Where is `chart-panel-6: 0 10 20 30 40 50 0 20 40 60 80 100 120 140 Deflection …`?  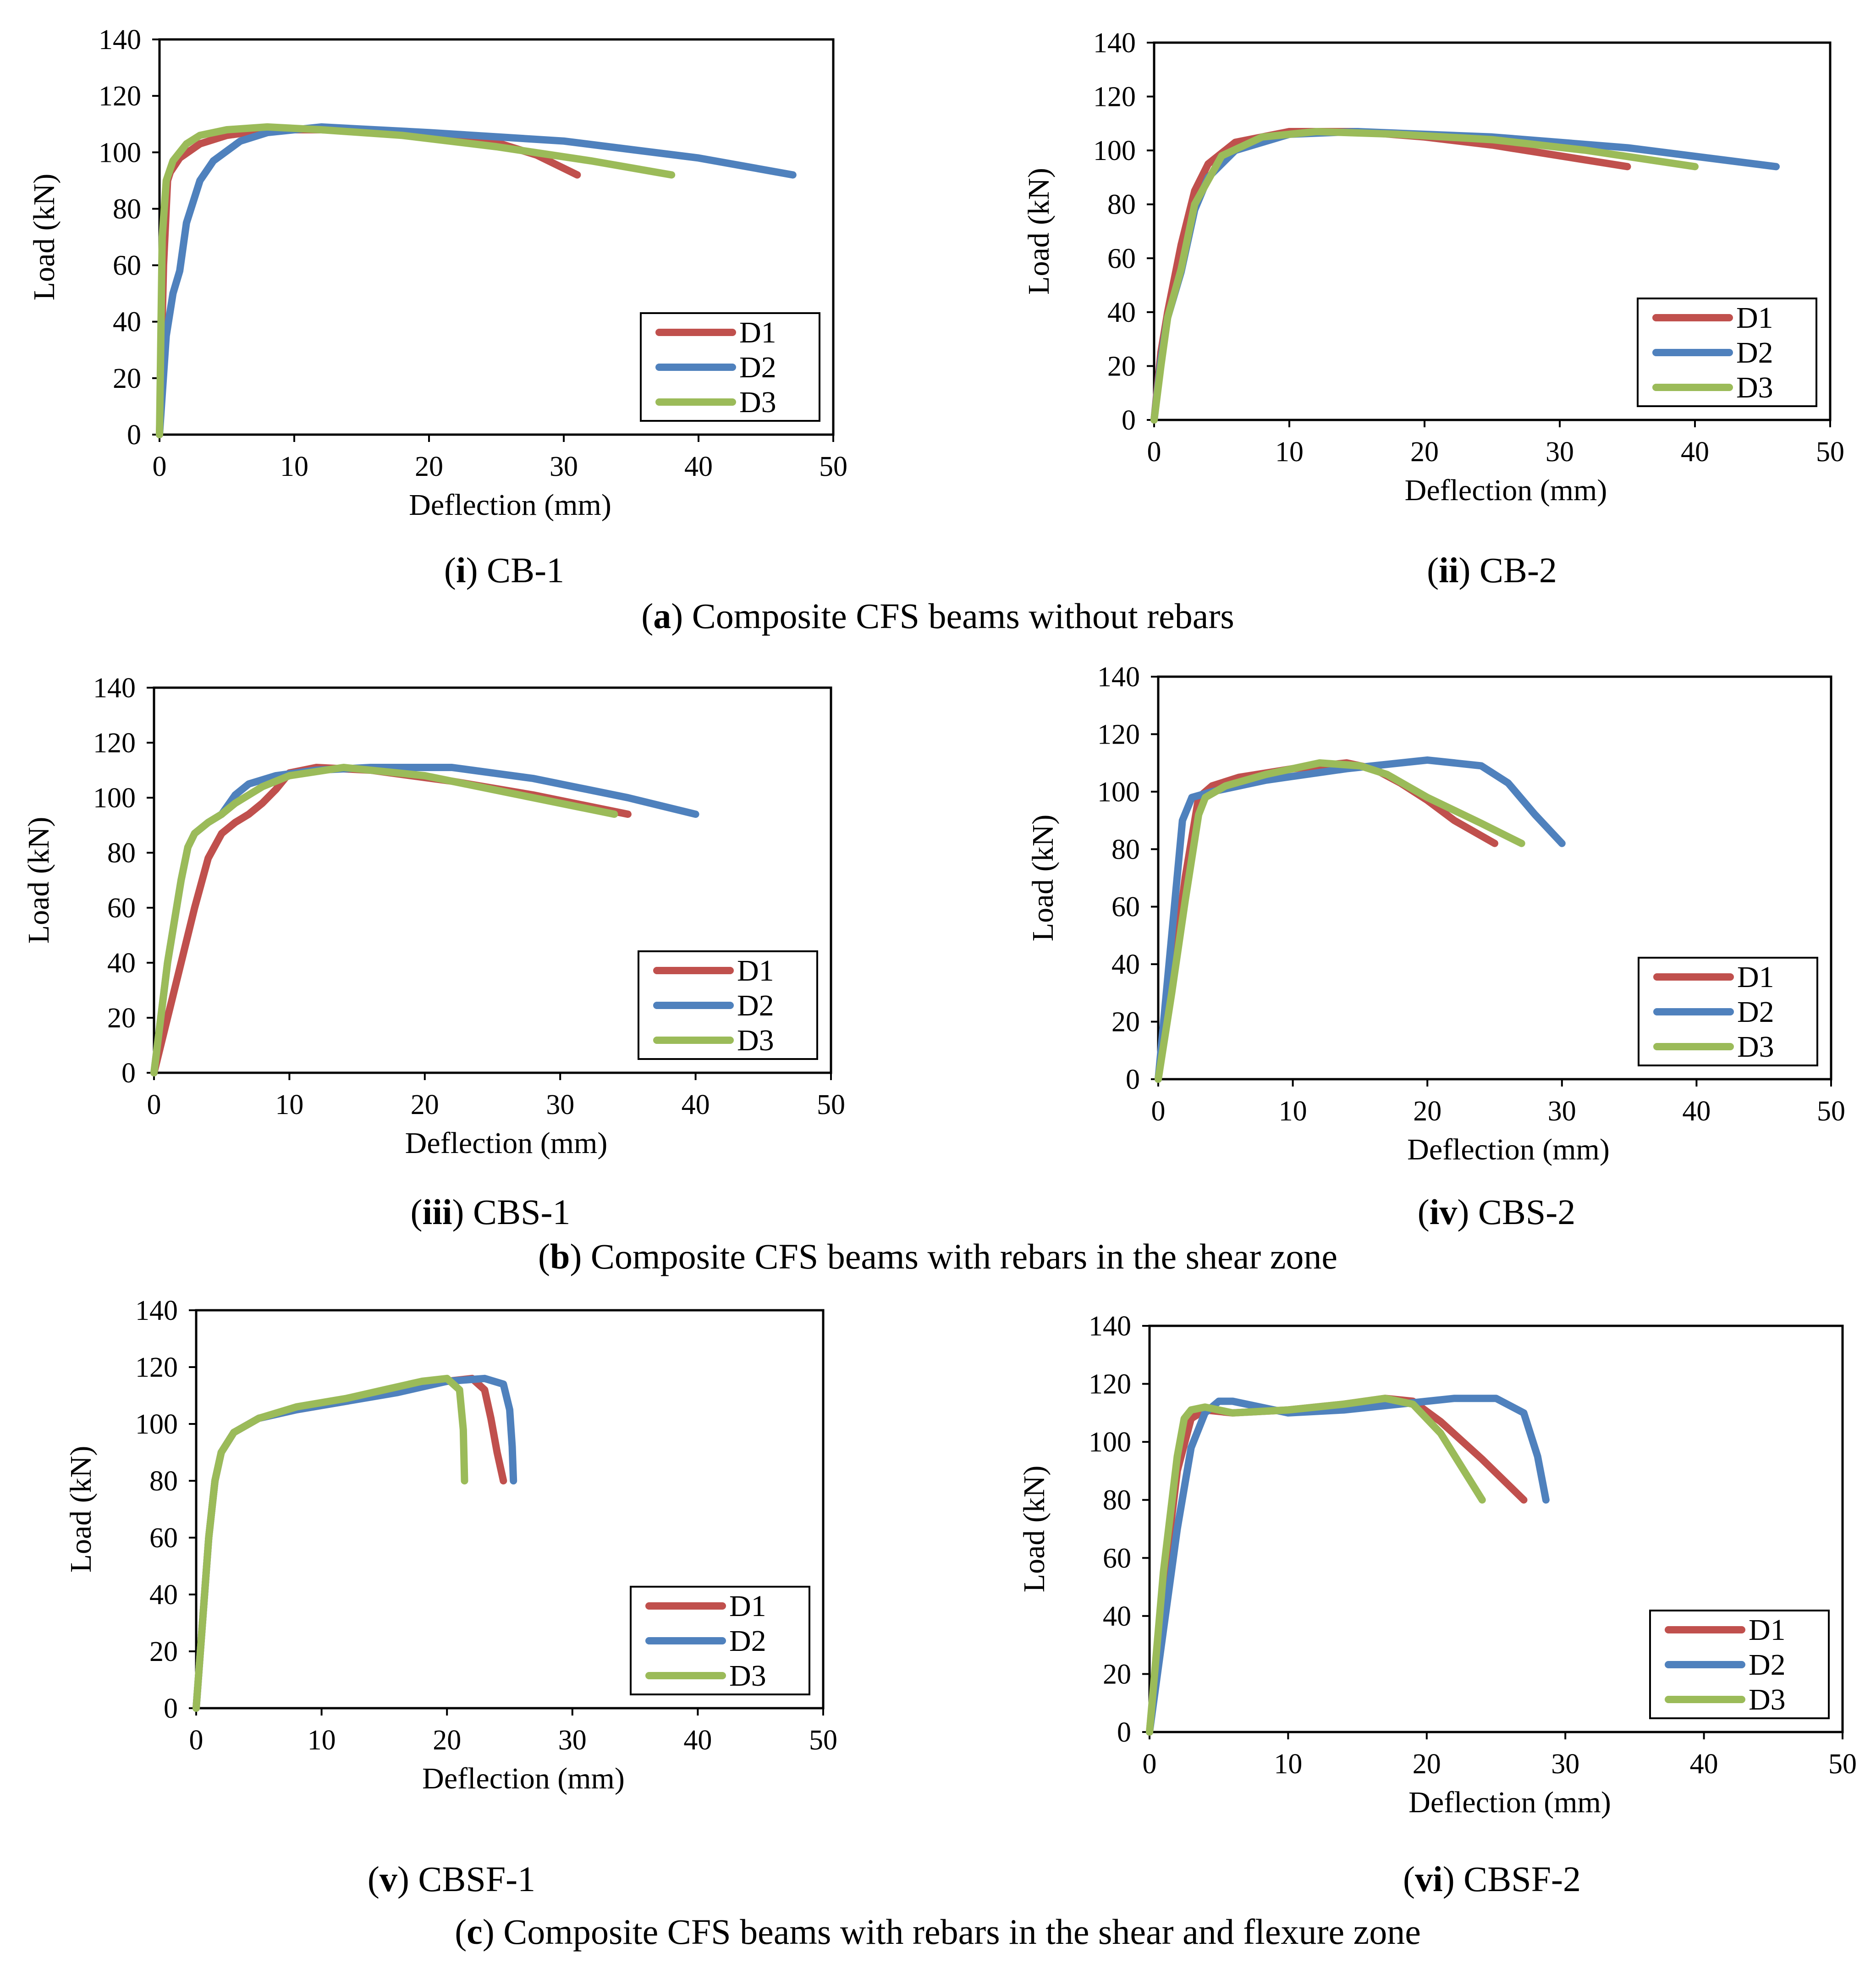 chart-panel-6: 0 10 20 30 40 50 0 20 40 60 80 100 120 140 Deflection … is located at coordinates (1437, 1565).